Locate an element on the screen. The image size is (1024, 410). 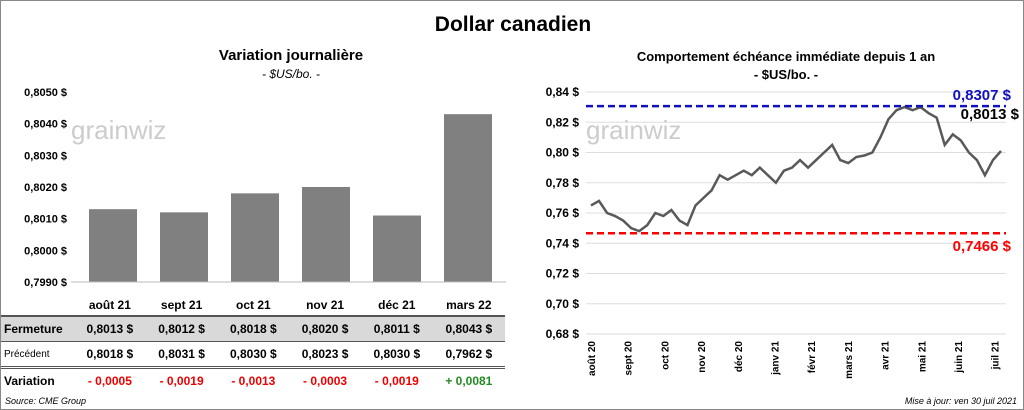
cell-variation: - 0,0005 is located at coordinates (109, 381).